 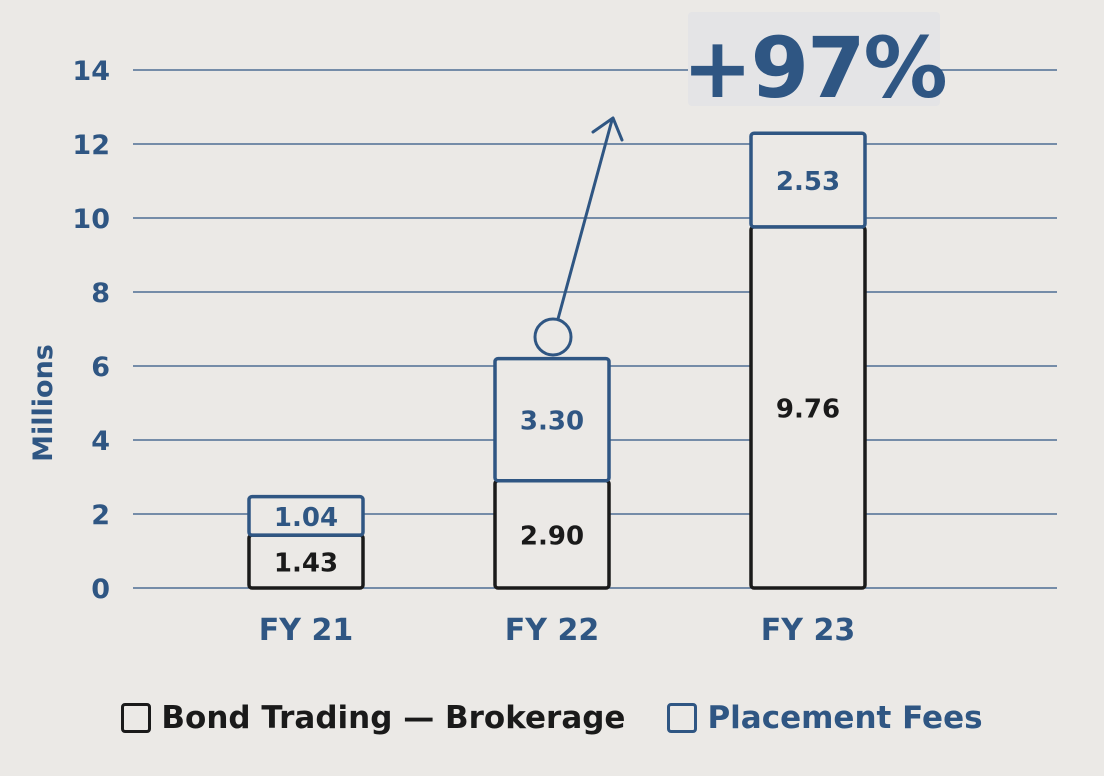 I want to click on x-category-1: FY 21, so click(x=306, y=630).